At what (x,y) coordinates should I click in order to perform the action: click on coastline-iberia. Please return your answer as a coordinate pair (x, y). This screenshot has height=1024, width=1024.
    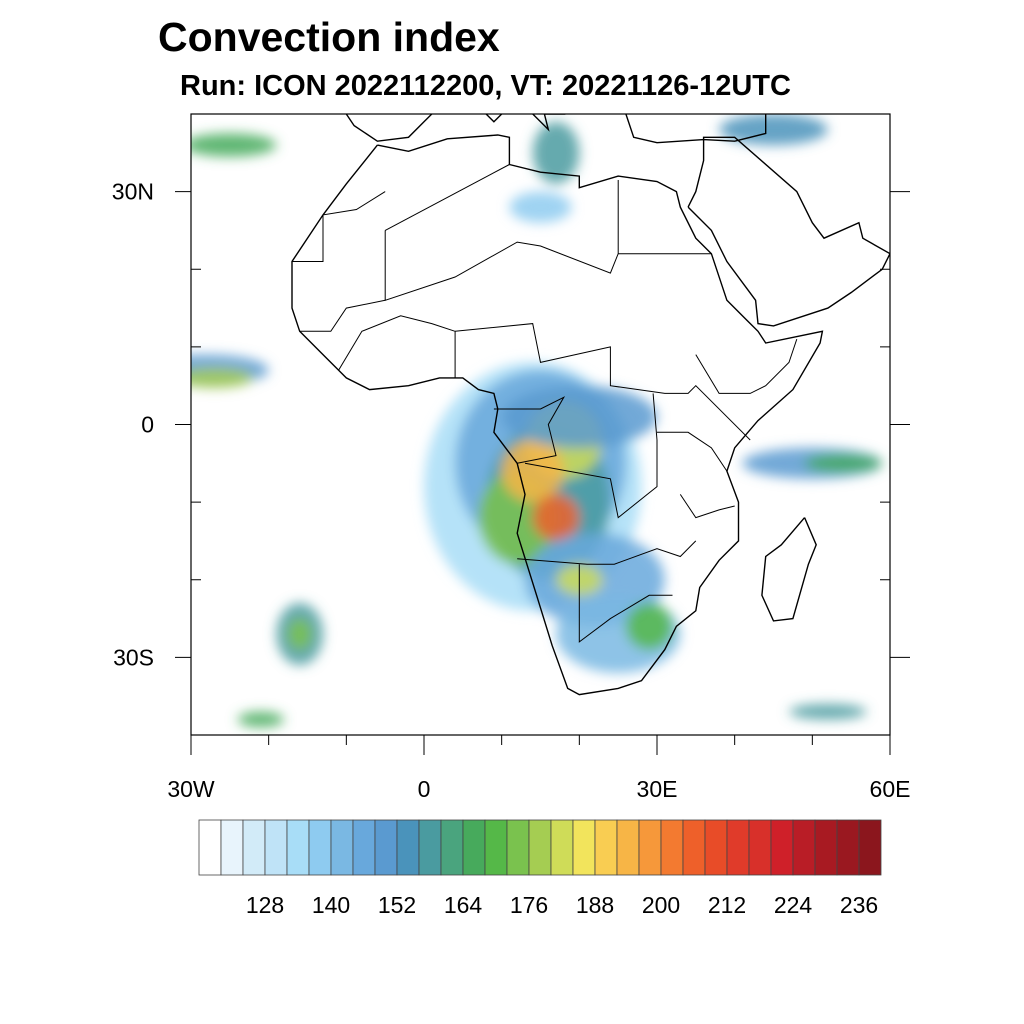
    Looking at the image, I should click on (396, 128).